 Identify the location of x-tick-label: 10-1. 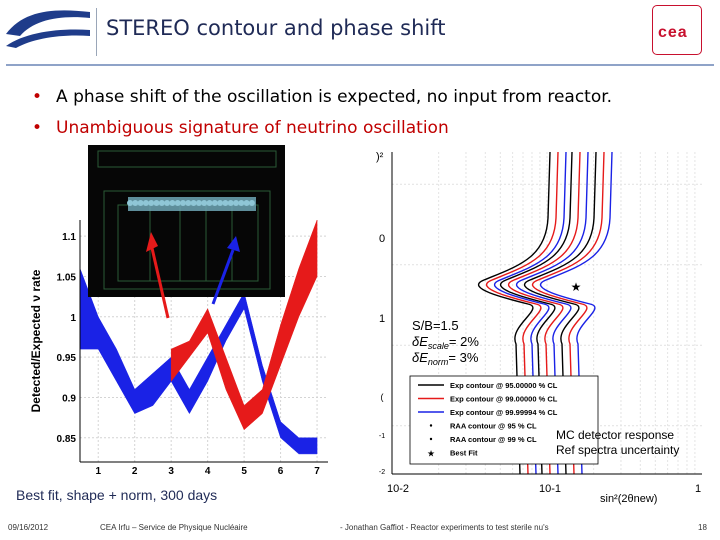
(550, 489).